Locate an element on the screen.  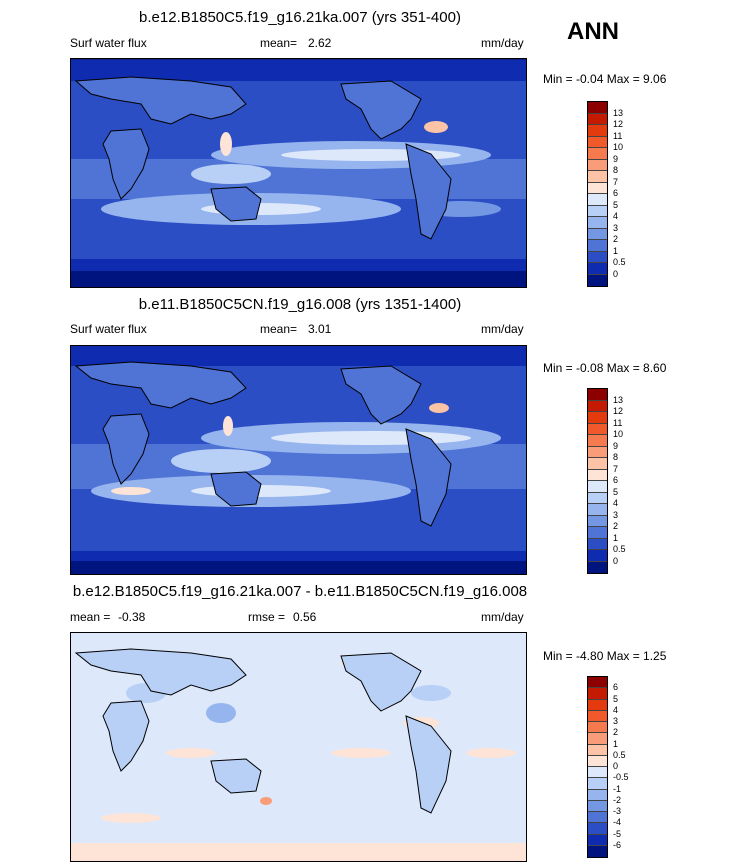
panel-3-mean-label: mean = is located at coordinates (90, 617).